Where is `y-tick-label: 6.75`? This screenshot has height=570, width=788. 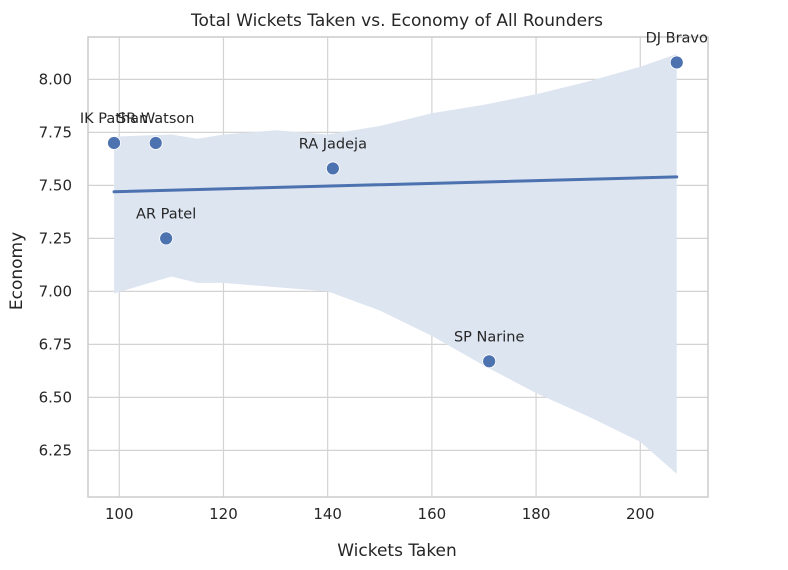
y-tick-label: 6.75 is located at coordinates (55, 344).